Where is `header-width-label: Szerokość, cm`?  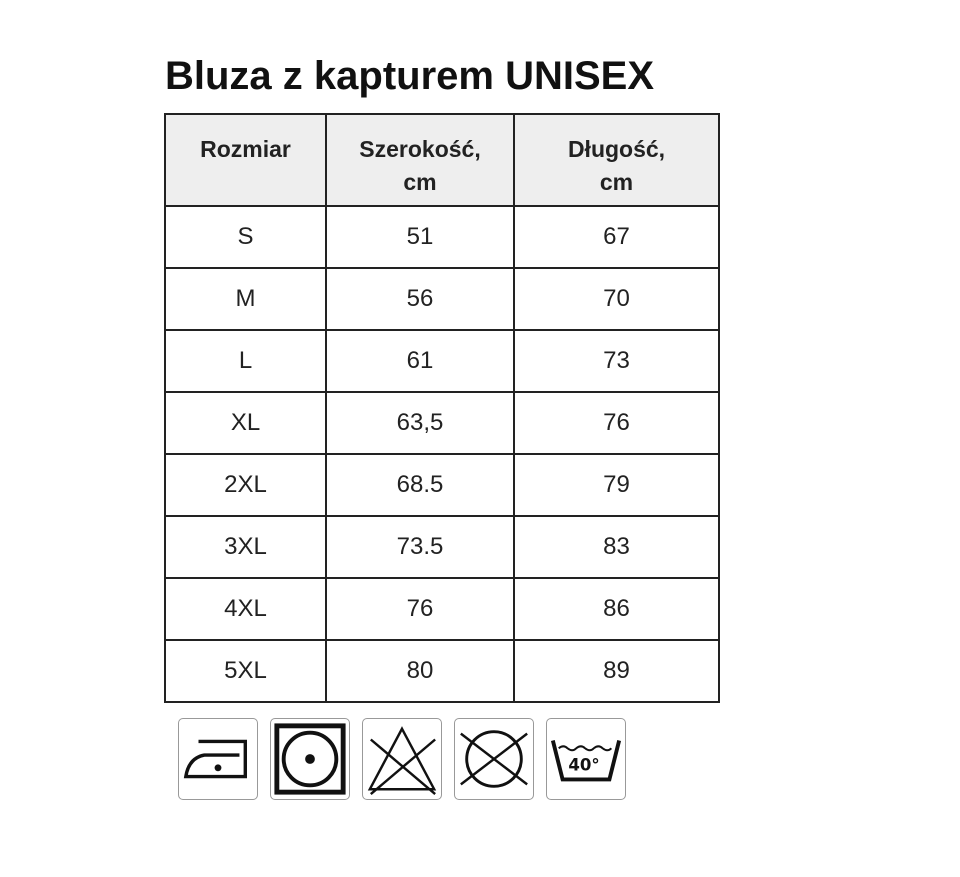 header-width-label: Szerokość, cm is located at coordinates (420, 165).